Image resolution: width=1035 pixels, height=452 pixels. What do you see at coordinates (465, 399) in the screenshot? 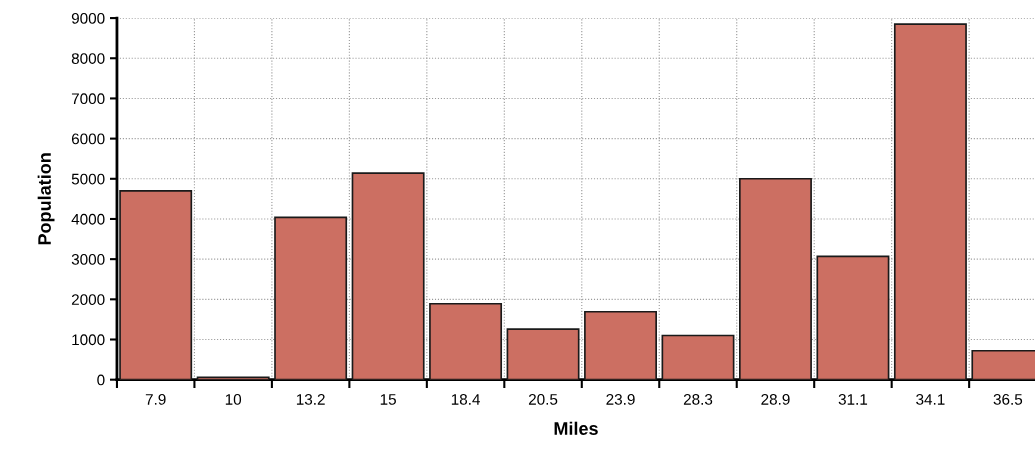
I see `x-tick-label: 18.4` at bounding box center [465, 399].